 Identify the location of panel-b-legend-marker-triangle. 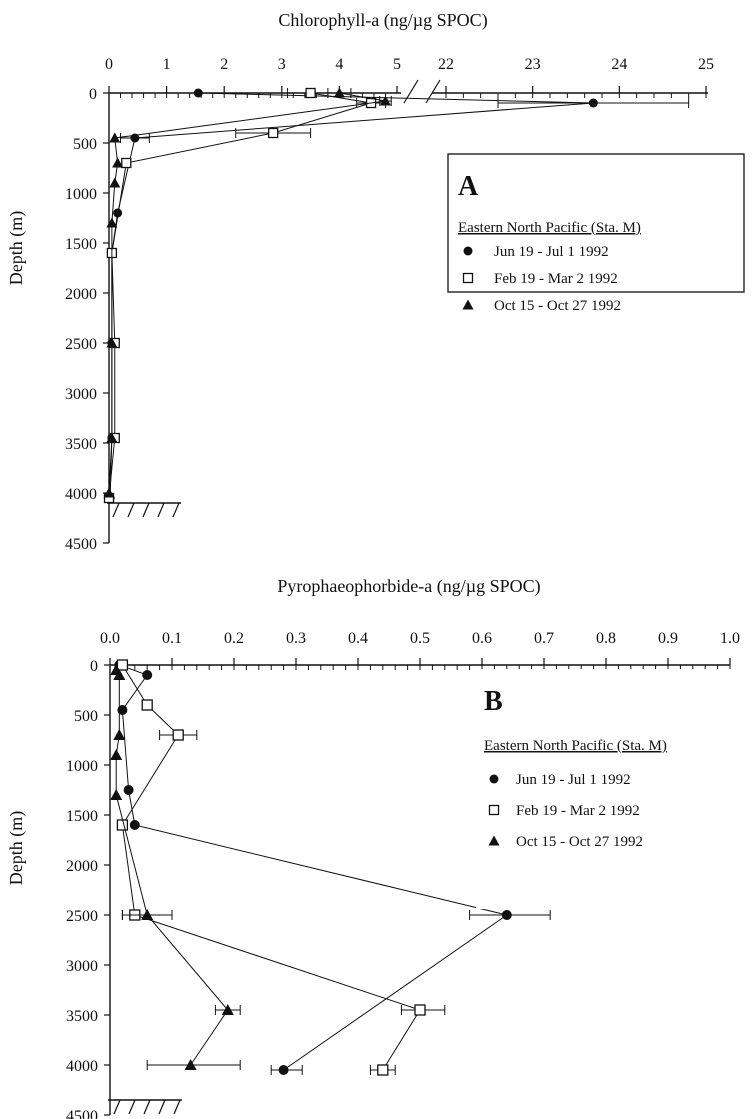
(494, 840).